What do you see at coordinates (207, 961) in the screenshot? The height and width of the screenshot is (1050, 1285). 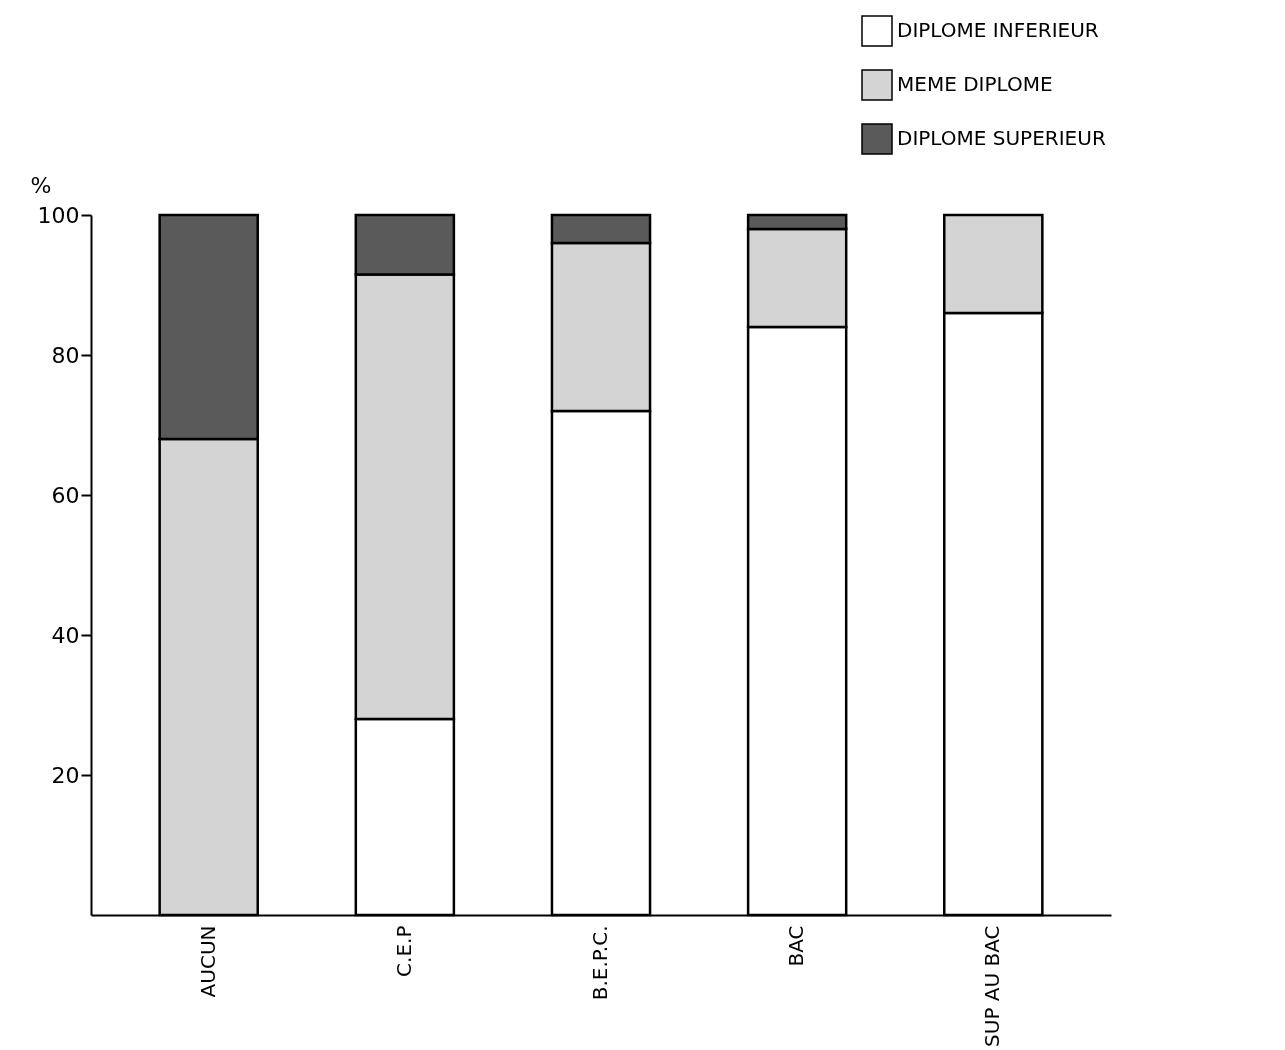 I see `x-tick-label: AUCUN` at bounding box center [207, 961].